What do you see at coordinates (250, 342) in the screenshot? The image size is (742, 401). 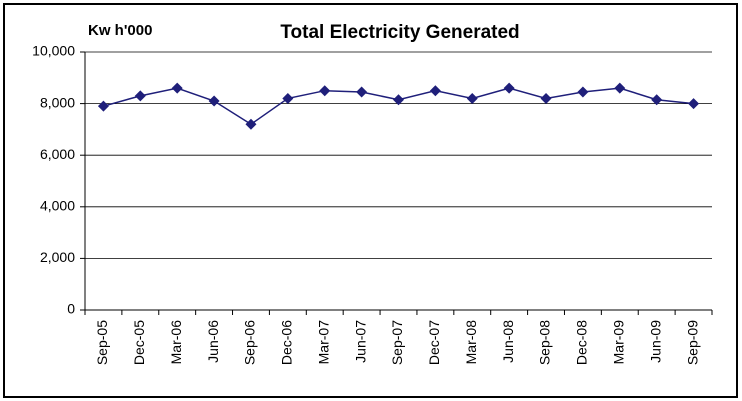 I see `x-tick-label: Sep-06` at bounding box center [250, 342].